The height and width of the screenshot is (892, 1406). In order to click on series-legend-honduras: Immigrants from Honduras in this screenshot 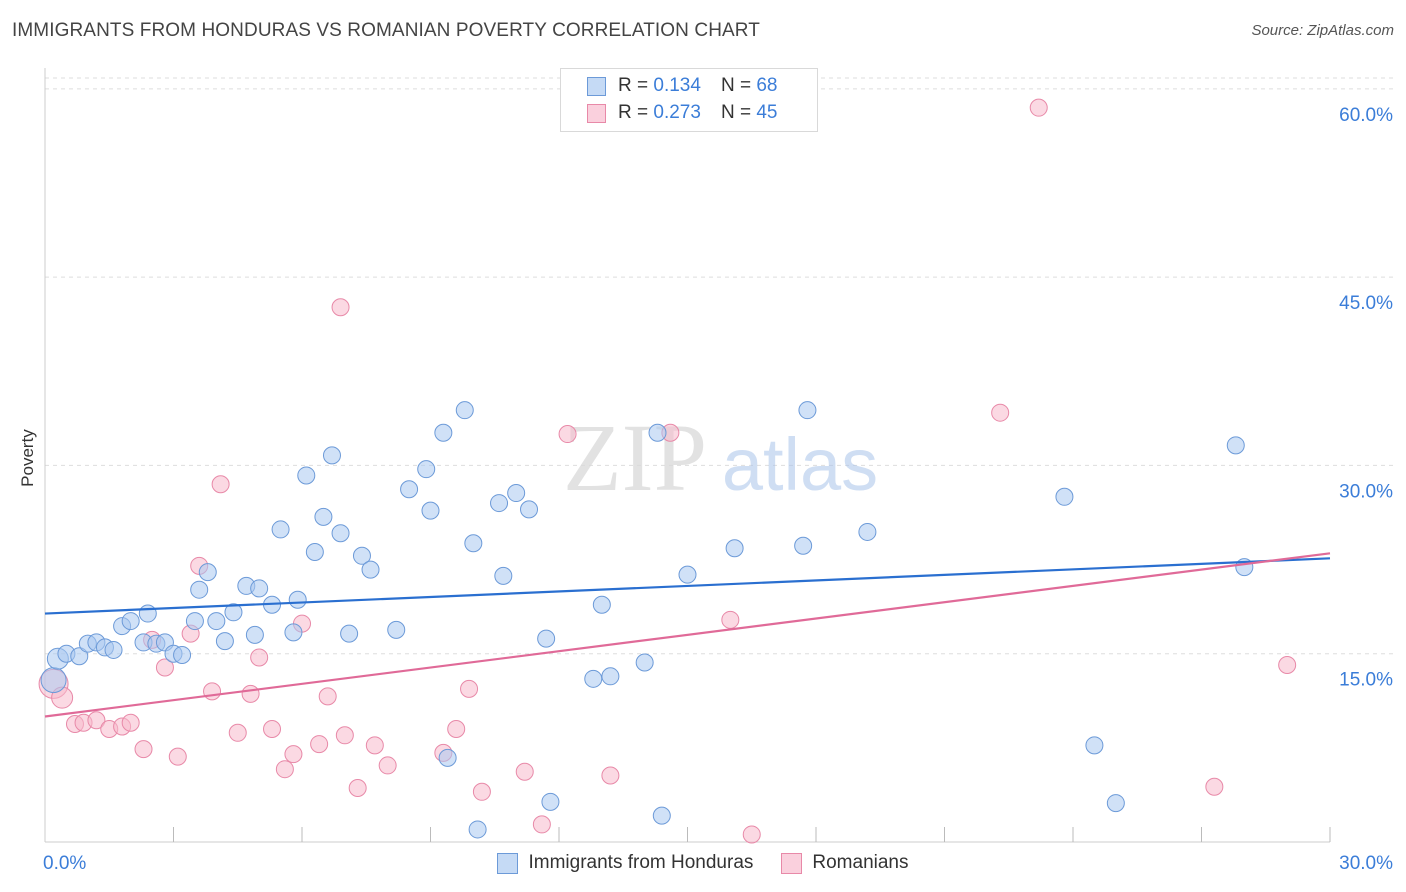, I will do `click(625, 863)`.